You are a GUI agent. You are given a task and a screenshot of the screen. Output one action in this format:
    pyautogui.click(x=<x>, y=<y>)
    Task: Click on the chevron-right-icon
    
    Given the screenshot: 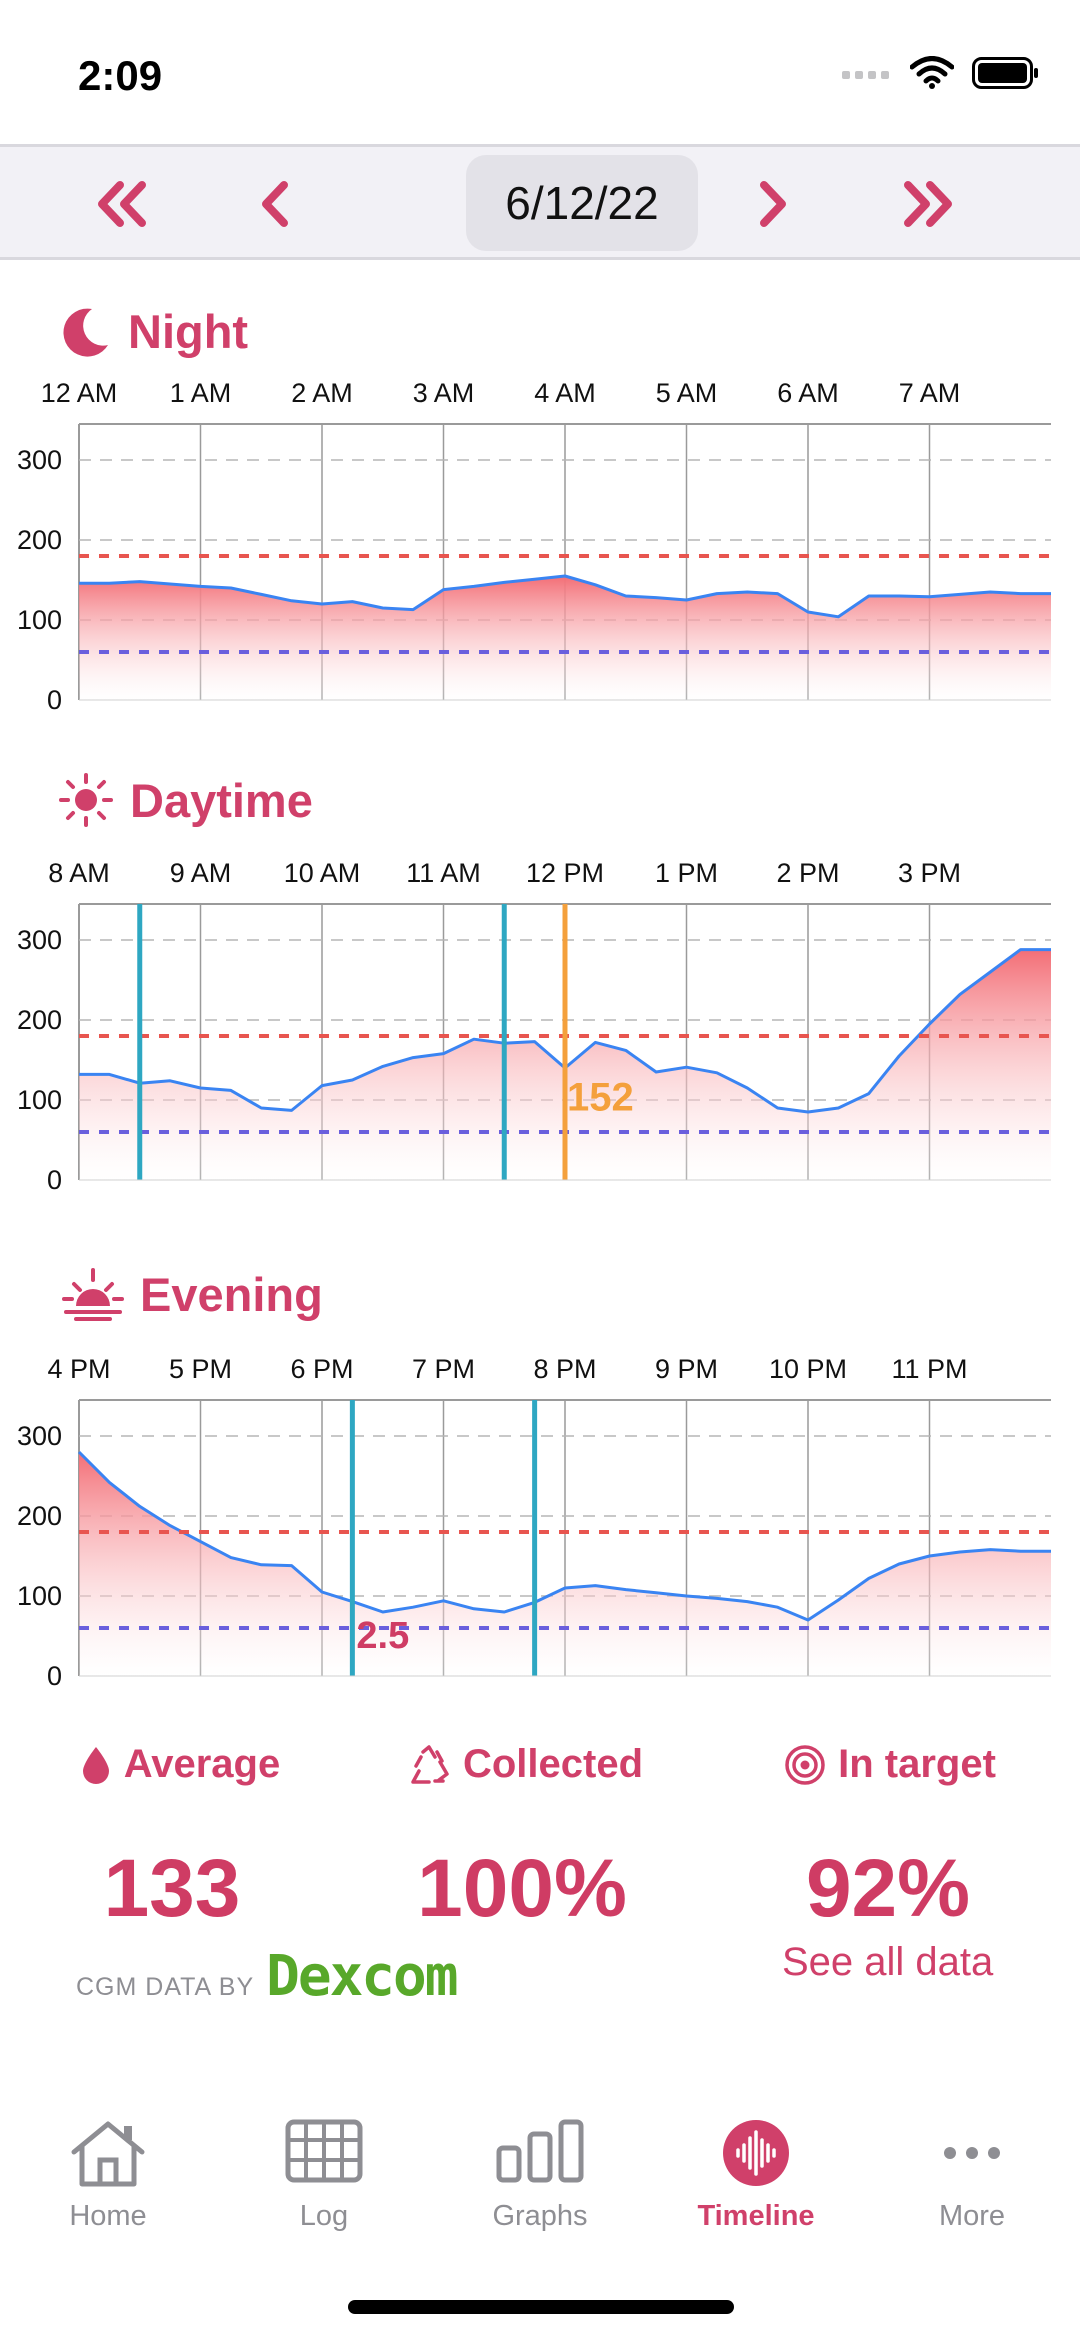 What is the action you would take?
    pyautogui.click(x=773, y=204)
    